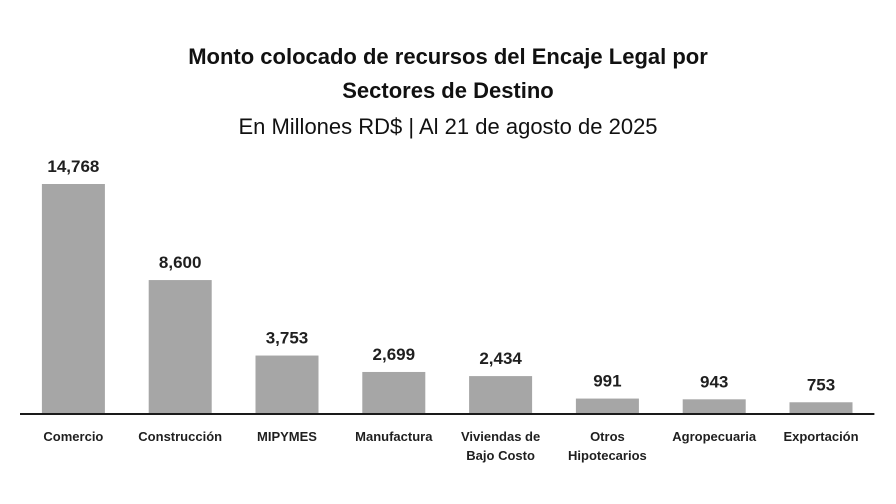 Image resolution: width=896 pixels, height=504 pixels. I want to click on x-tick-label: Exportación, so click(820, 436).